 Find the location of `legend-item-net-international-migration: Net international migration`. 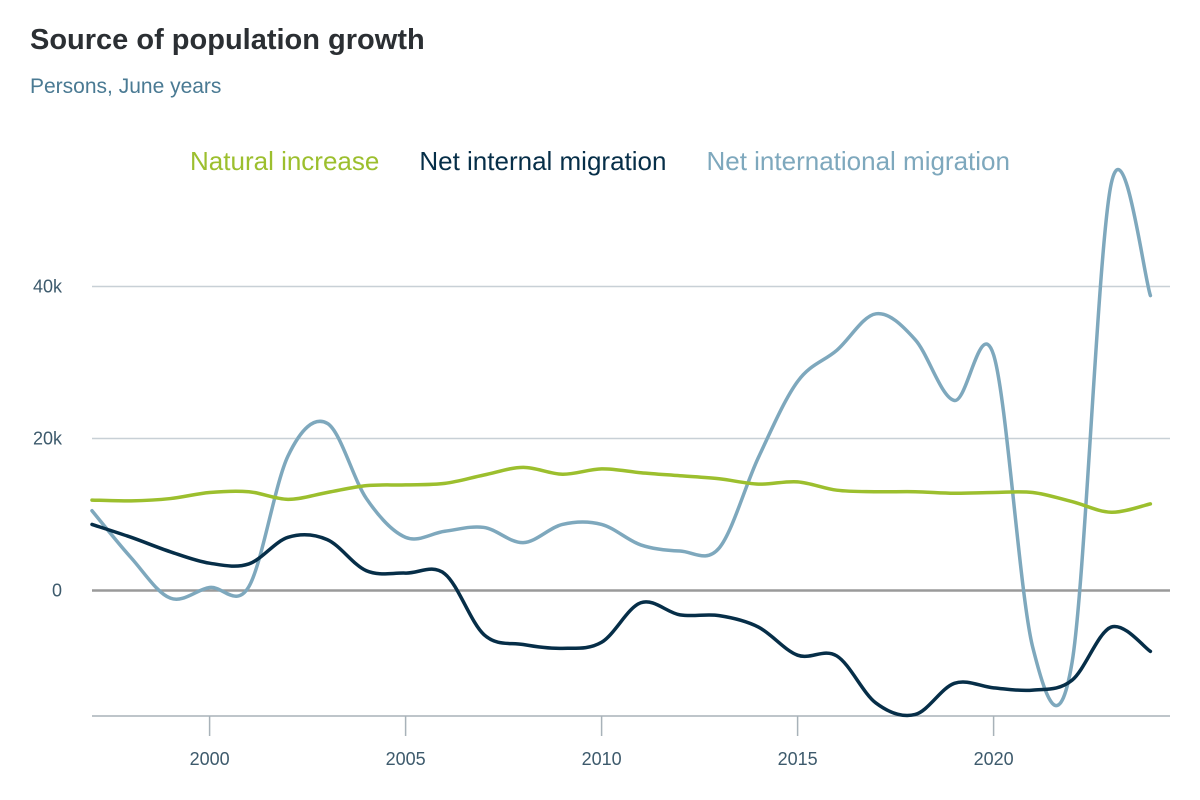

legend-item-net-international-migration: Net international migration is located at coordinates (858, 161).